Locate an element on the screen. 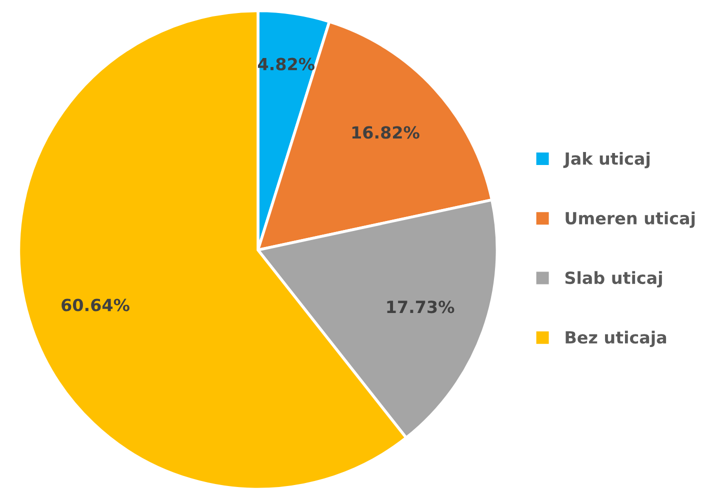  legend-label: Bez uticaja is located at coordinates (616, 339).